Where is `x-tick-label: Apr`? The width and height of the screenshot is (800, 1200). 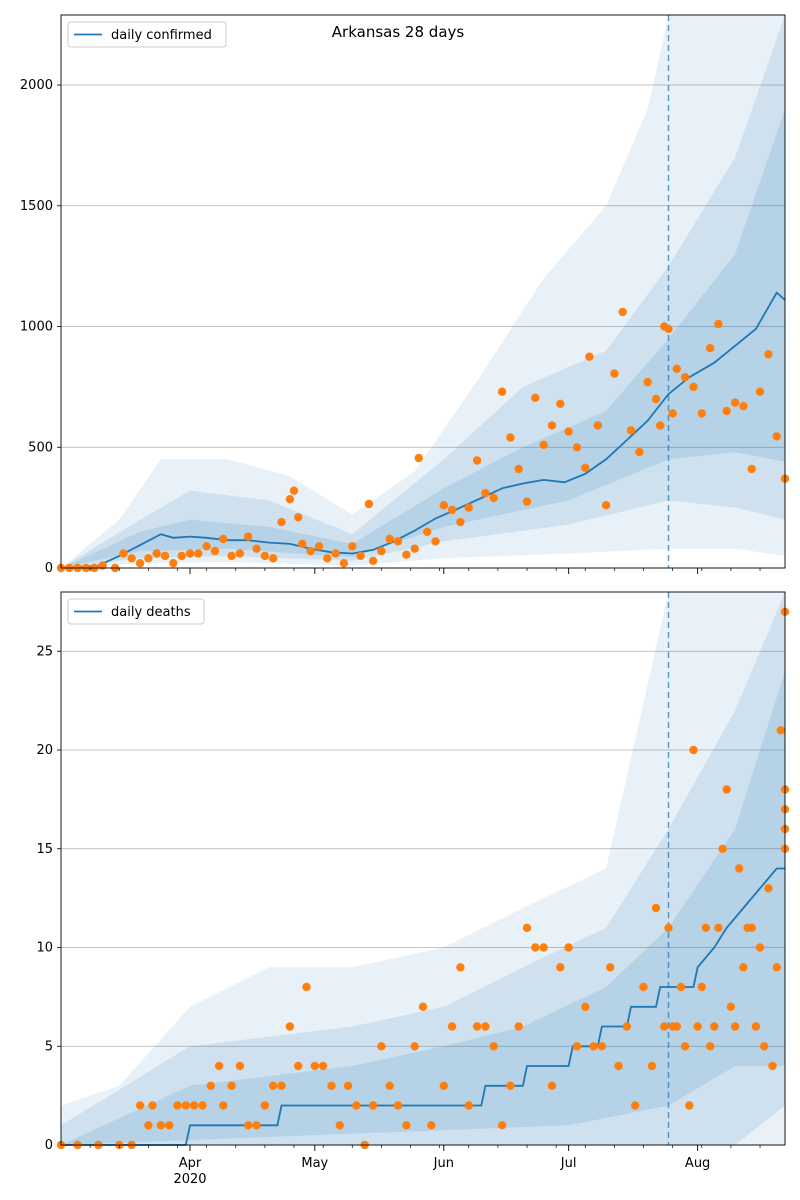
x-tick-label: Apr is located at coordinates (190, 1163).